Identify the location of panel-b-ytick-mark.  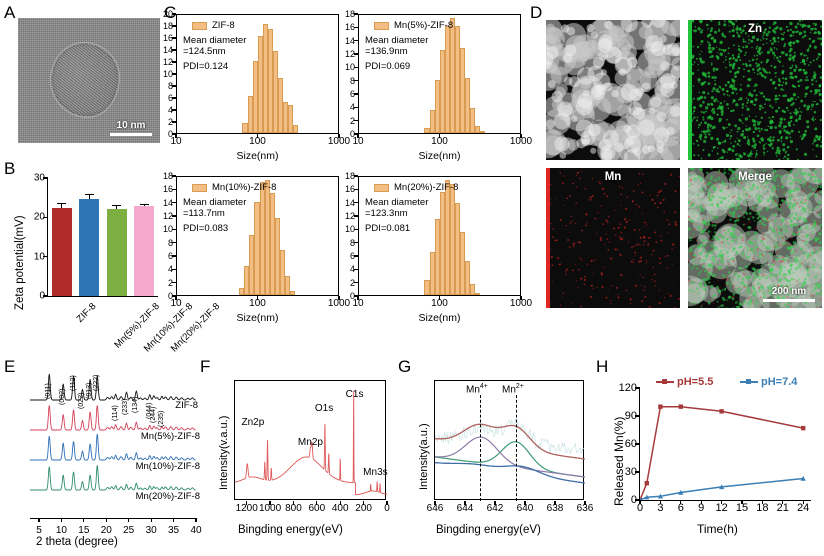
(45, 217).